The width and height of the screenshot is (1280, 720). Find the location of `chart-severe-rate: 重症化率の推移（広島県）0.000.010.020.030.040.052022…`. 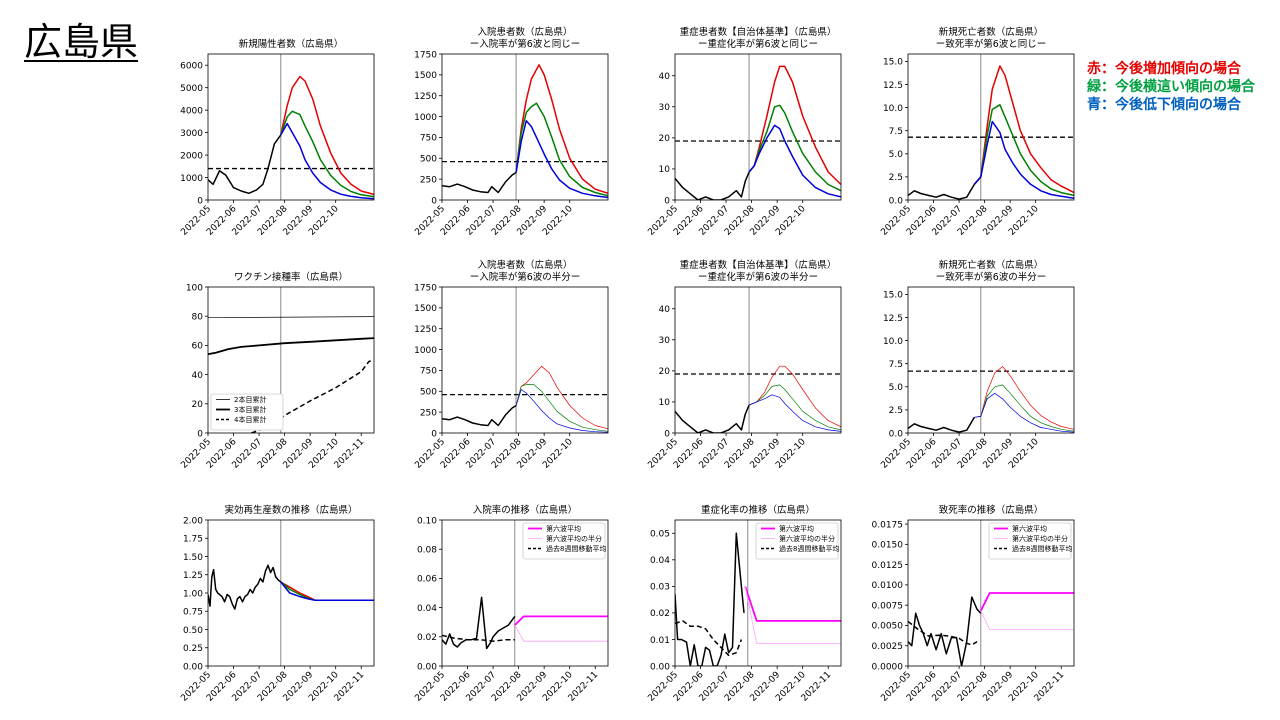

chart-severe-rate: 重症化率の推移（広島県）0.000.010.020.030.040.052022… is located at coordinates (744, 604).